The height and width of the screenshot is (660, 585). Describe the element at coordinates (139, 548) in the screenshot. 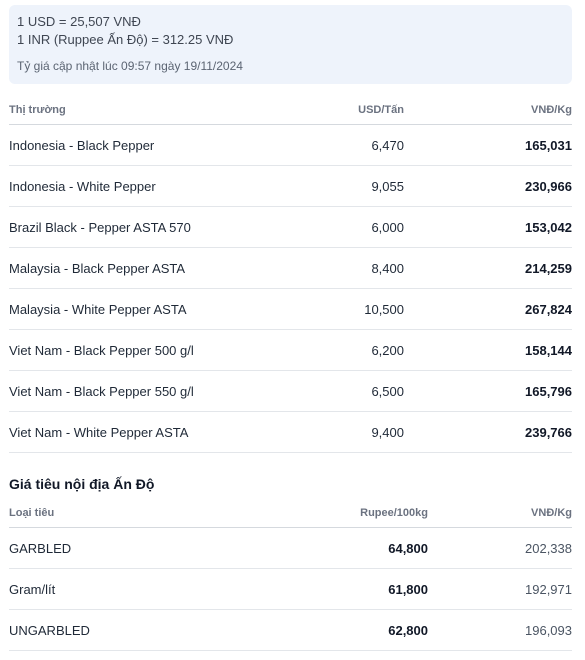

I see `pepper-type: GARBLED` at that location.